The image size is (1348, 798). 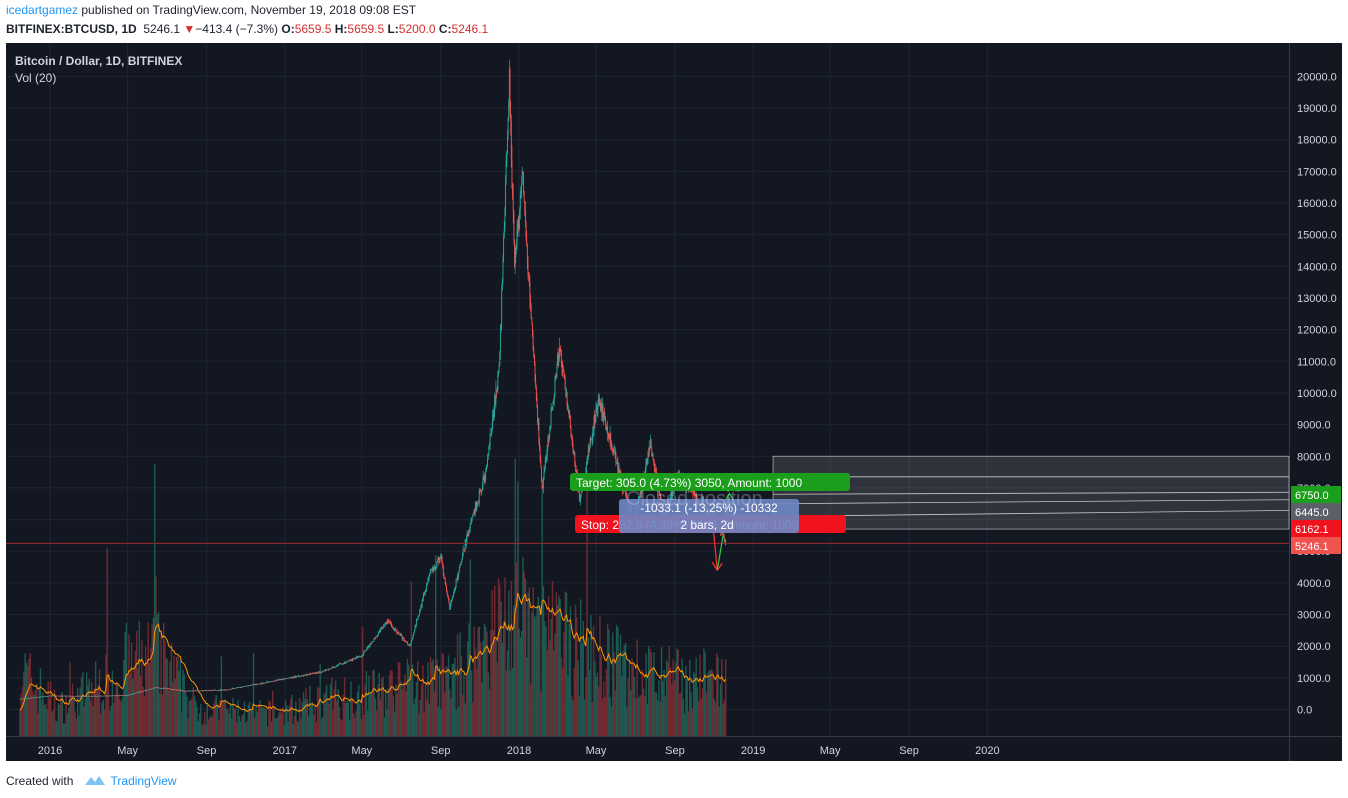 What do you see at coordinates (237, 29) in the screenshot?
I see `change-value: −413.4 (−7.3%)` at bounding box center [237, 29].